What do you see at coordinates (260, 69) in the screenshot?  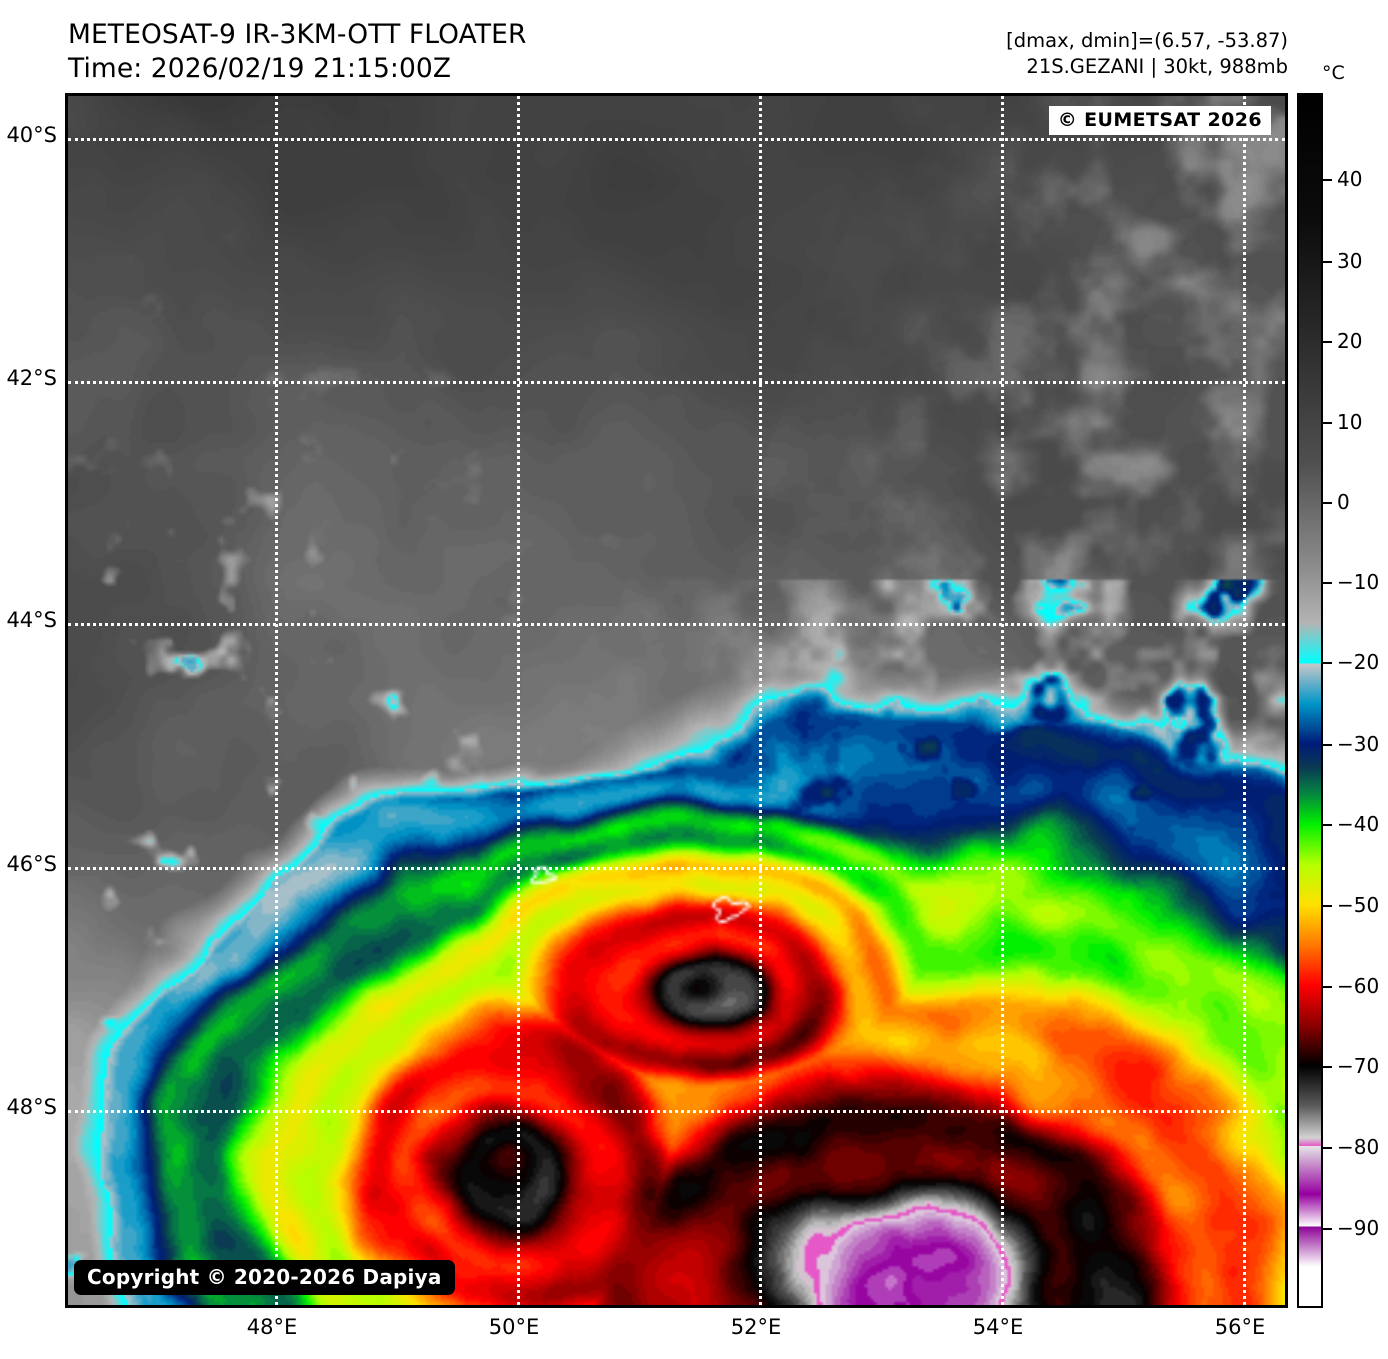 I see `timestamp-label: Time: 2026/02/19 21:15:00Z` at bounding box center [260, 69].